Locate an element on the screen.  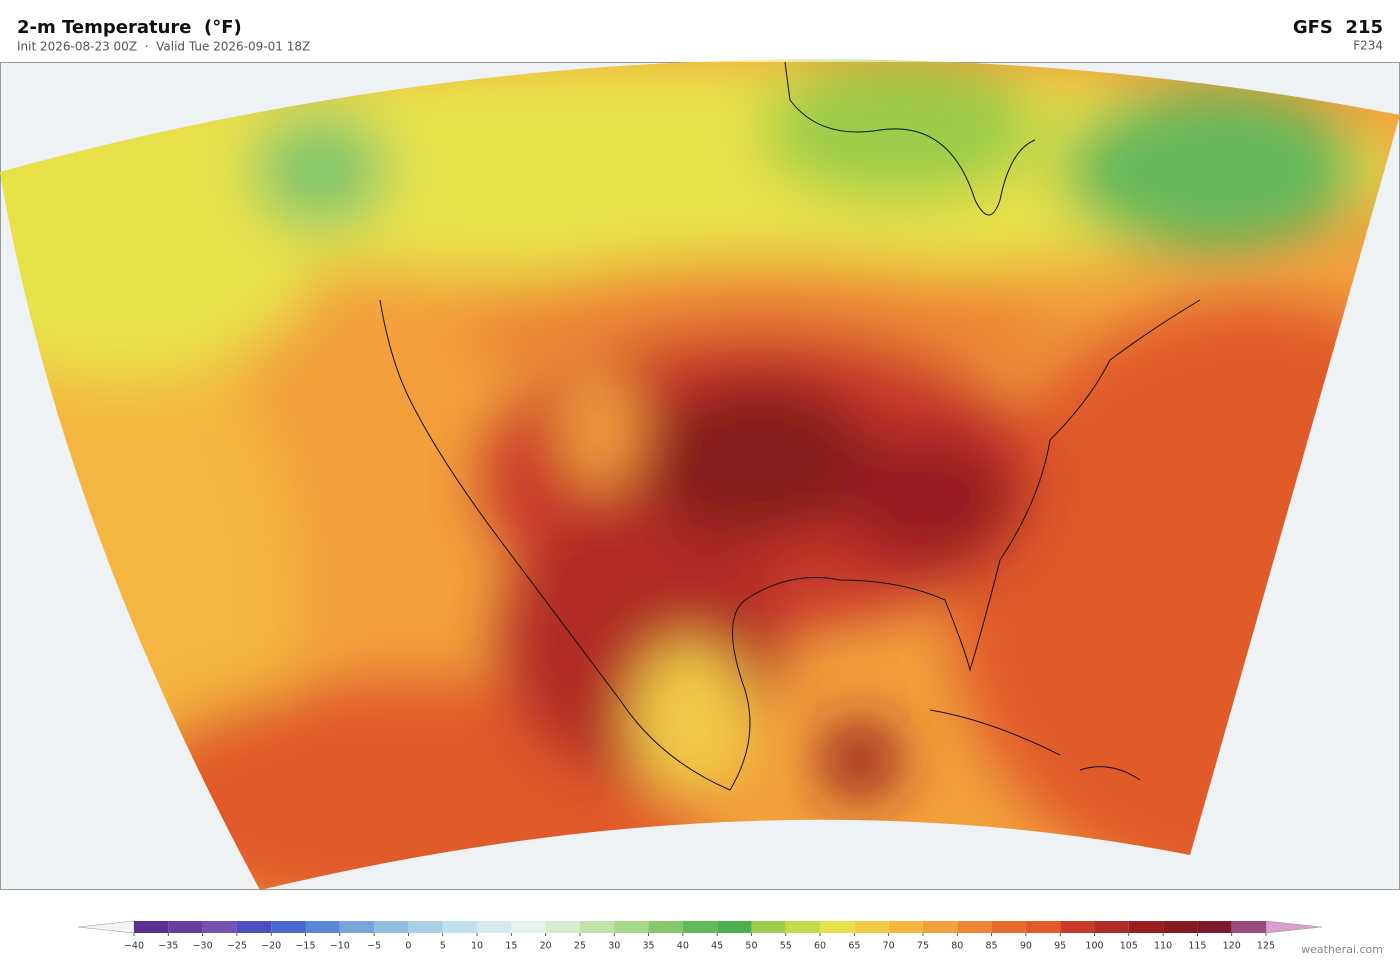
colorbar-tick-label: 70 is located at coordinates (889, 946).